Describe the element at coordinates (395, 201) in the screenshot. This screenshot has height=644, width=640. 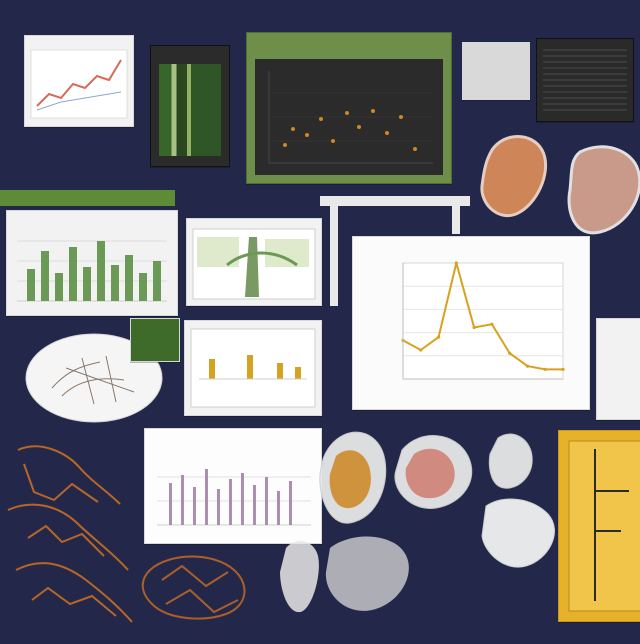
I see `table-top` at that location.